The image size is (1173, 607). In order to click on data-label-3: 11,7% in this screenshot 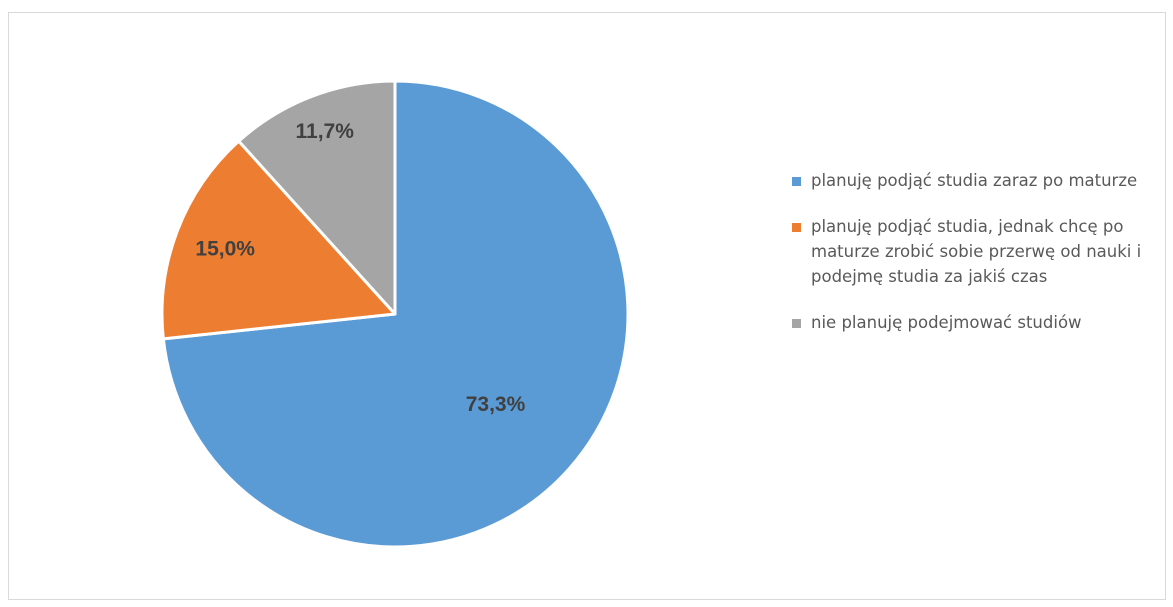, I will do `click(325, 131)`.